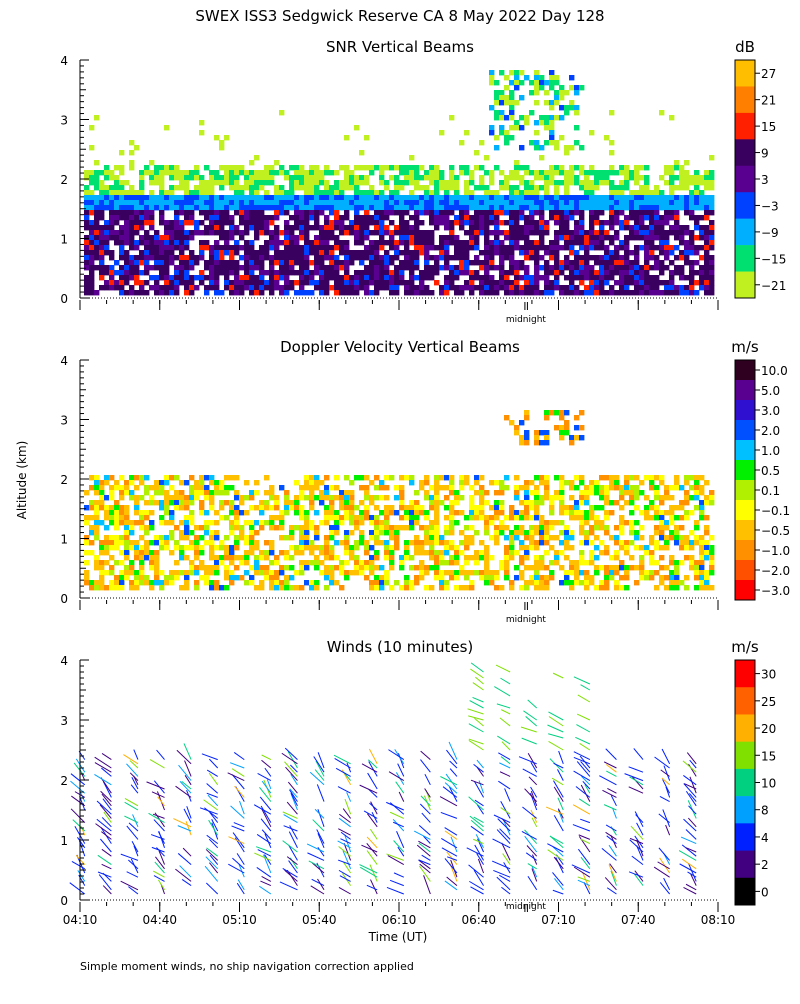 The image size is (800, 1004). What do you see at coordinates (399, 500) in the screenshot?
I see `doppler-plot-area` at bounding box center [399, 500].